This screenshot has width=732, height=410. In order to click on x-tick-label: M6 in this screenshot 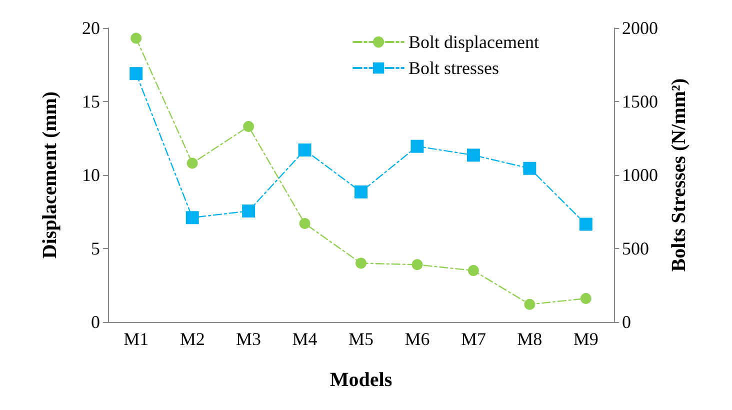, I will do `click(417, 339)`.